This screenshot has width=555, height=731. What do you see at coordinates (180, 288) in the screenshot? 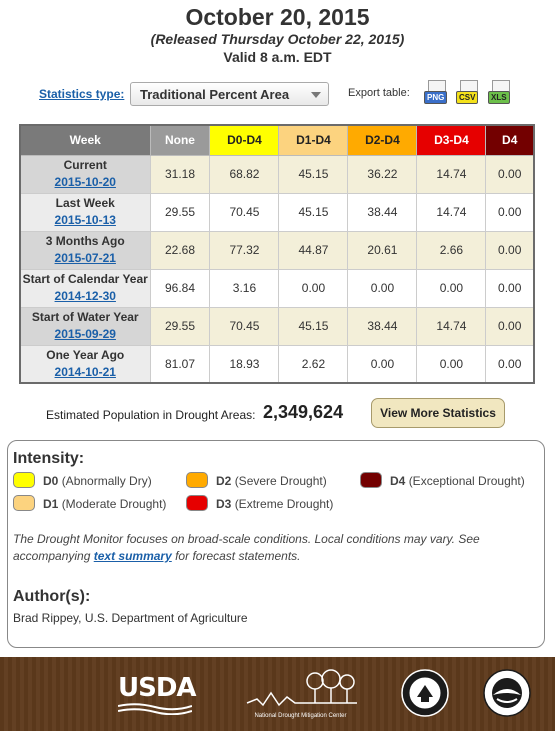
I see `value-cell: 96.84` at bounding box center [180, 288].